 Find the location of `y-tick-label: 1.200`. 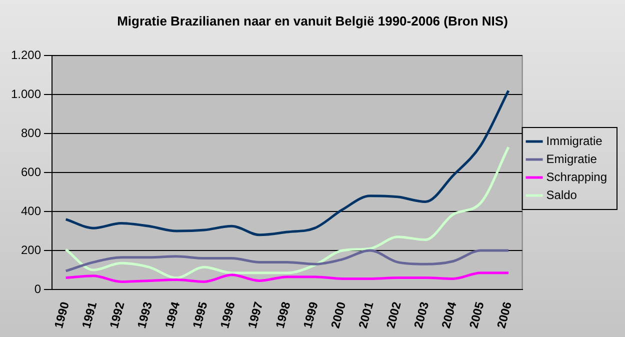

y-tick-label: 1.200 is located at coordinates (26, 55).